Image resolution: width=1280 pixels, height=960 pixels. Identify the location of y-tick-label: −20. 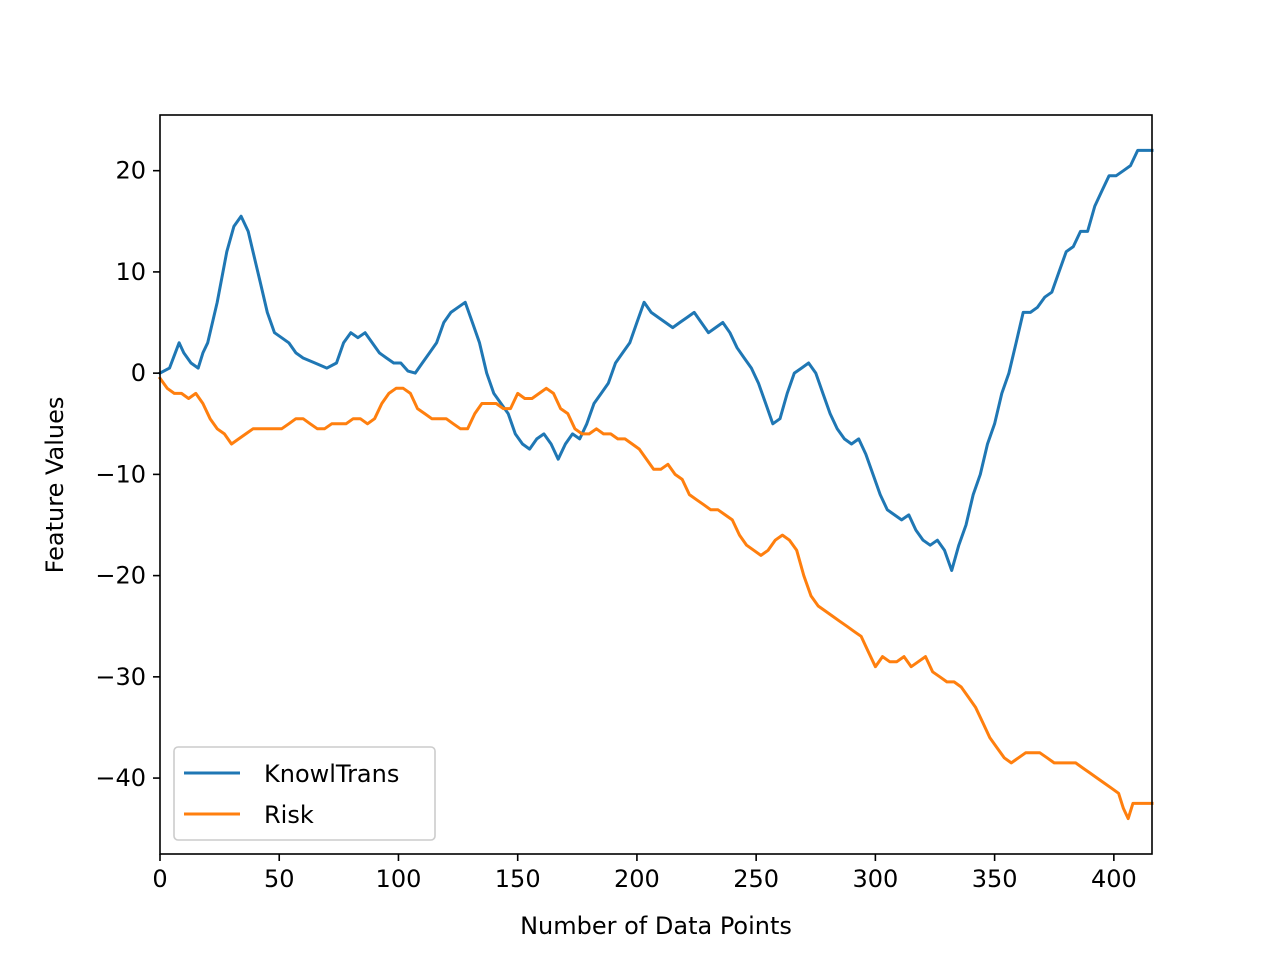
(120, 576).